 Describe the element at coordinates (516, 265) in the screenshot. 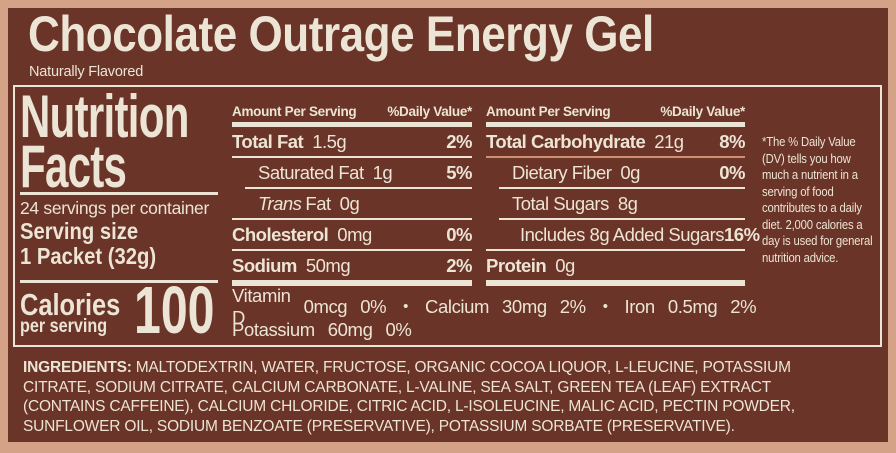

I see `nutrient-name: Protein` at that location.